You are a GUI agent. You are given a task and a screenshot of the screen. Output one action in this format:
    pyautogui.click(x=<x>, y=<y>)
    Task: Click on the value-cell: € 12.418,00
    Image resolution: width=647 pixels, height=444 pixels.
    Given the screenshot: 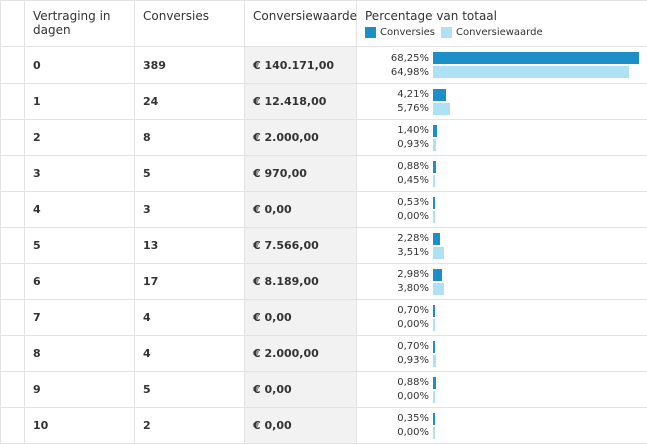 What is the action you would take?
    pyautogui.click(x=301, y=102)
    